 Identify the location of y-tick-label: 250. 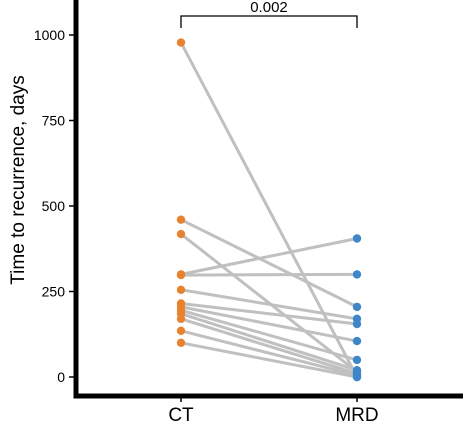
(54, 292).